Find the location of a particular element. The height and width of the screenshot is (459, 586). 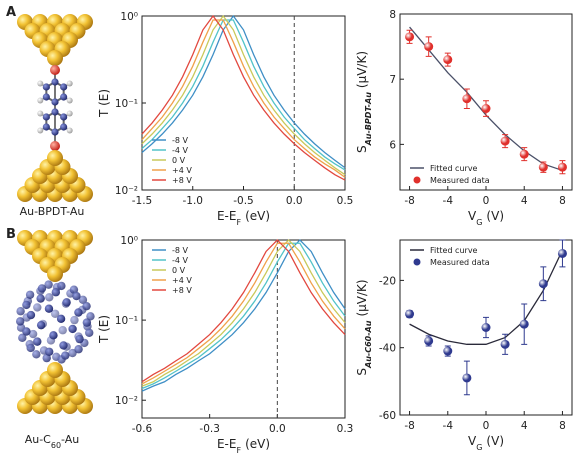

molecule-label: Au-C60-Au is located at coordinates (52, 441).